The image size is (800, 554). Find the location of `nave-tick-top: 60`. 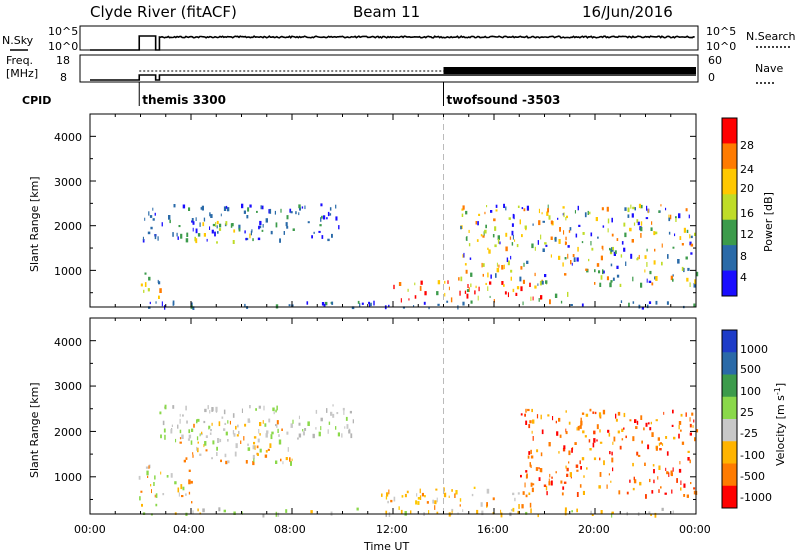

nave-tick-top: 60 is located at coordinates (715, 60).